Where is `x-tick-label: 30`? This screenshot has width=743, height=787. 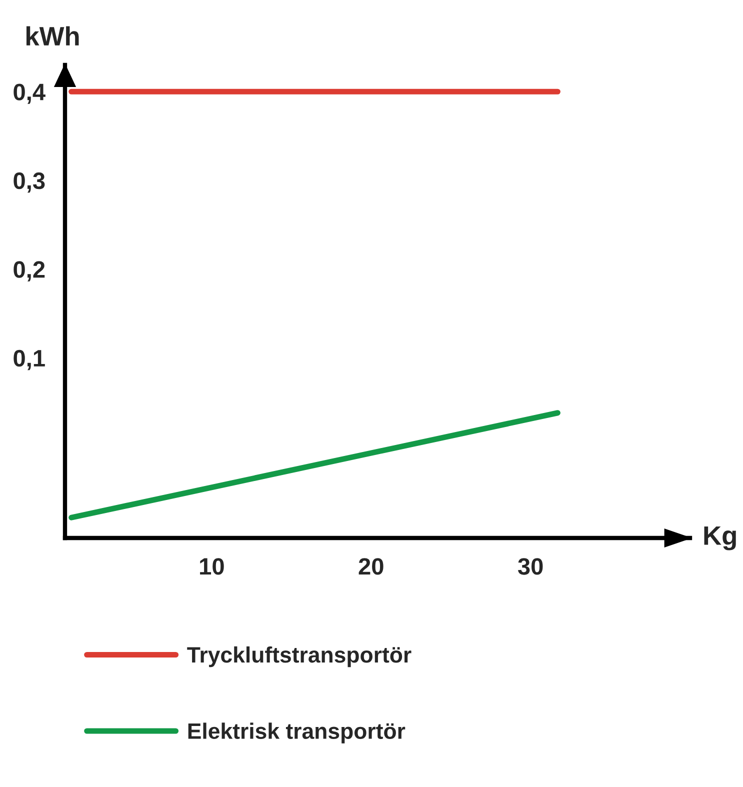 x-tick-label: 30 is located at coordinates (530, 566).